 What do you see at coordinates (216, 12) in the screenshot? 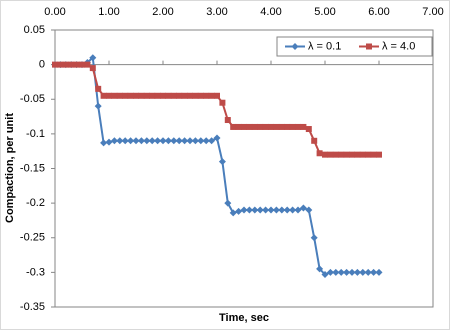
I see `x-tick-label: 3.00` at bounding box center [216, 12].